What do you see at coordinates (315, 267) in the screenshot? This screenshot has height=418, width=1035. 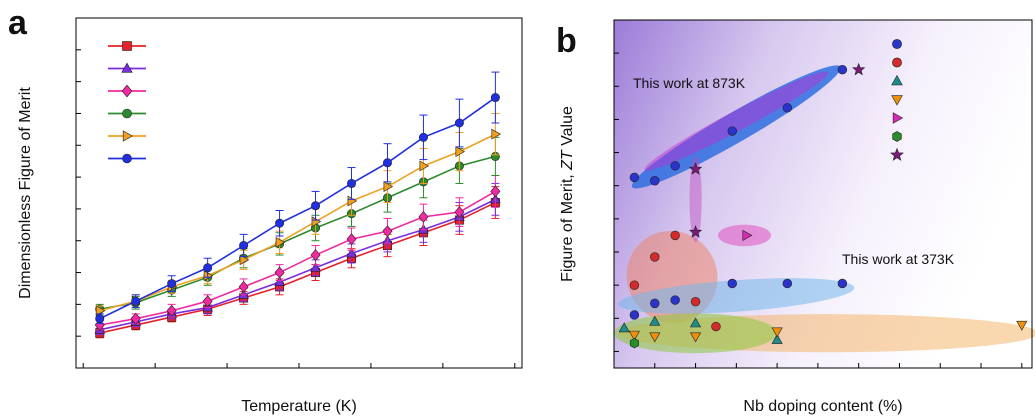 I see `series-tn10-point` at bounding box center [315, 267].